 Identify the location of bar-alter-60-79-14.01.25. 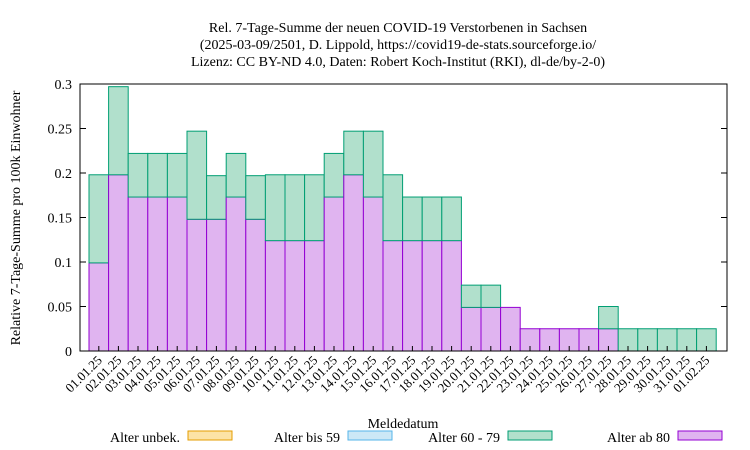
(353, 153).